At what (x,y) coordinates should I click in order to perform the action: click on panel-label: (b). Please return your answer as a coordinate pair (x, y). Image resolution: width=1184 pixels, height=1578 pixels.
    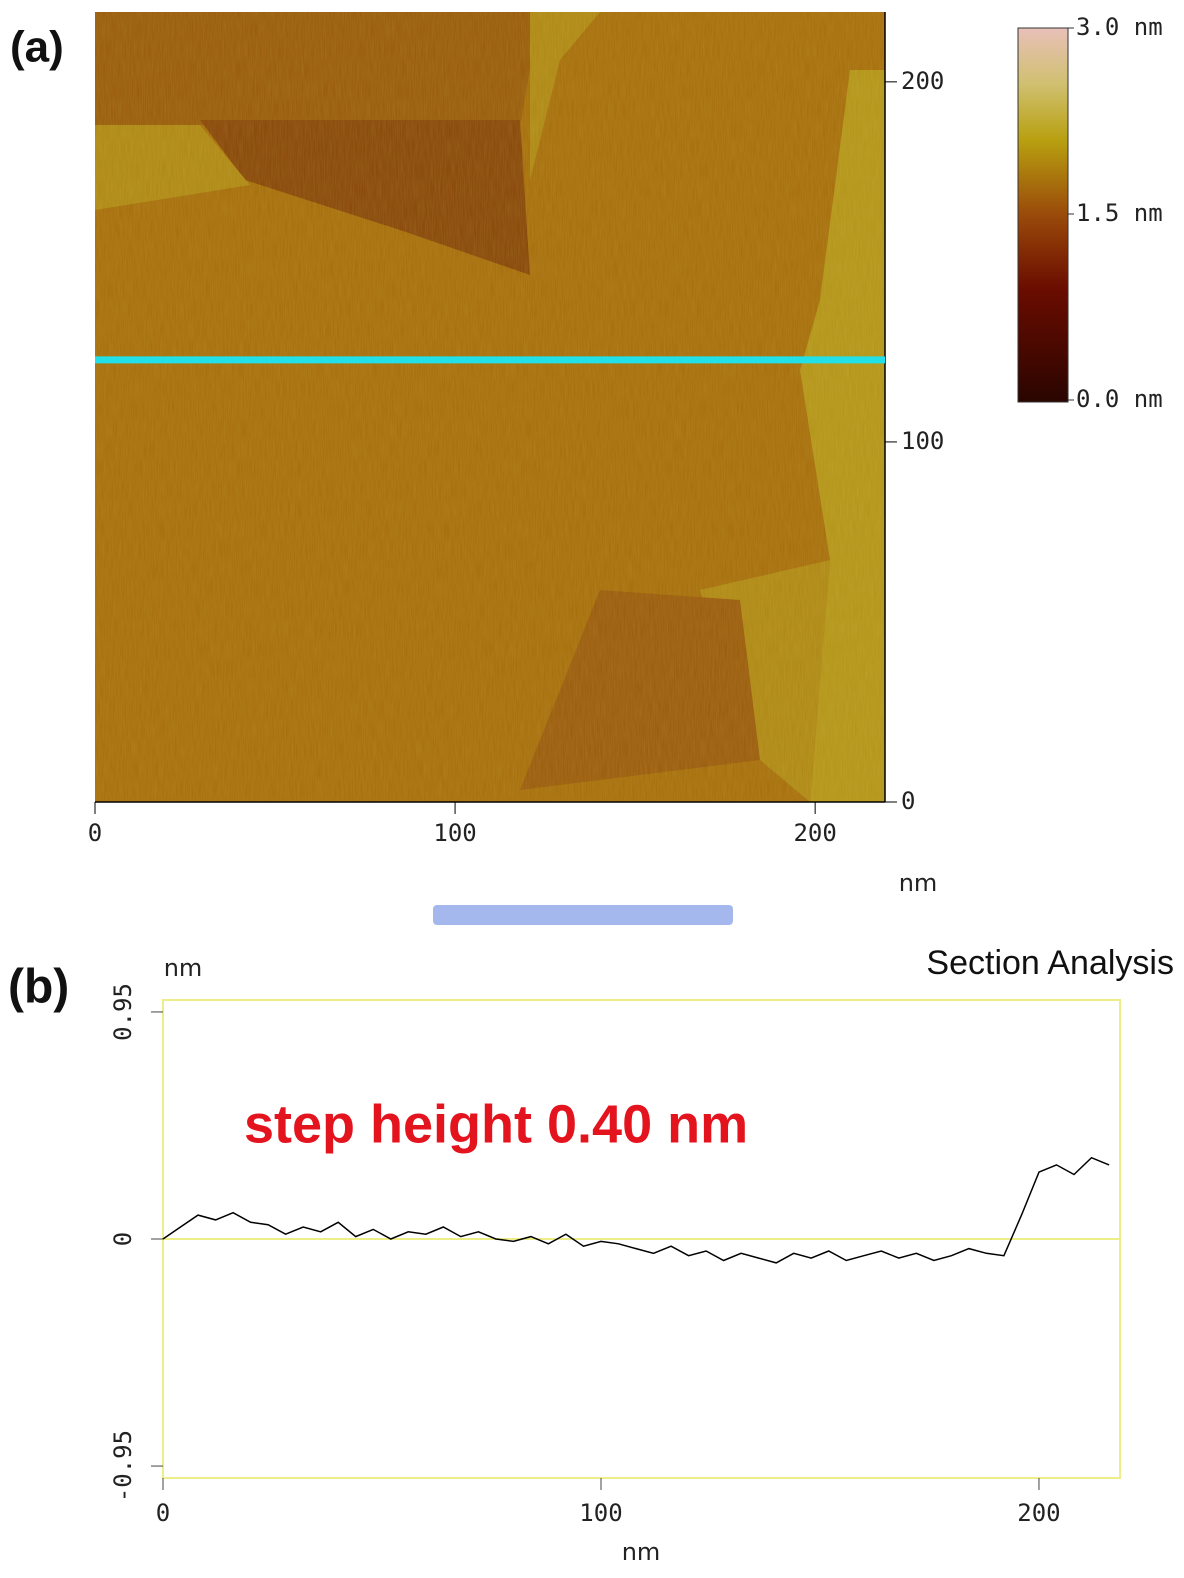
    Looking at the image, I should click on (38, 987).